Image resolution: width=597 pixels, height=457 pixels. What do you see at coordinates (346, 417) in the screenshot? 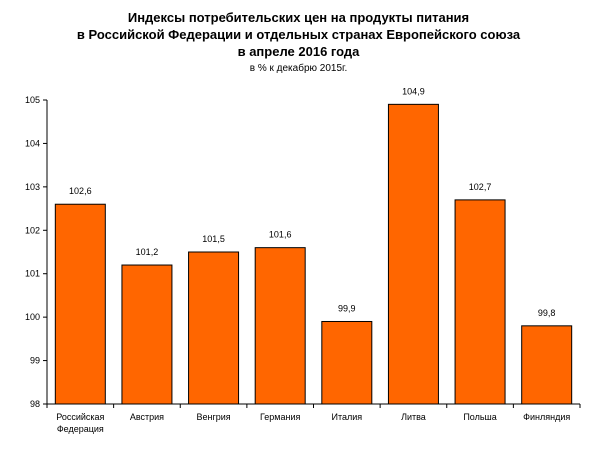
I see `x-tick-label: Италия` at bounding box center [346, 417].